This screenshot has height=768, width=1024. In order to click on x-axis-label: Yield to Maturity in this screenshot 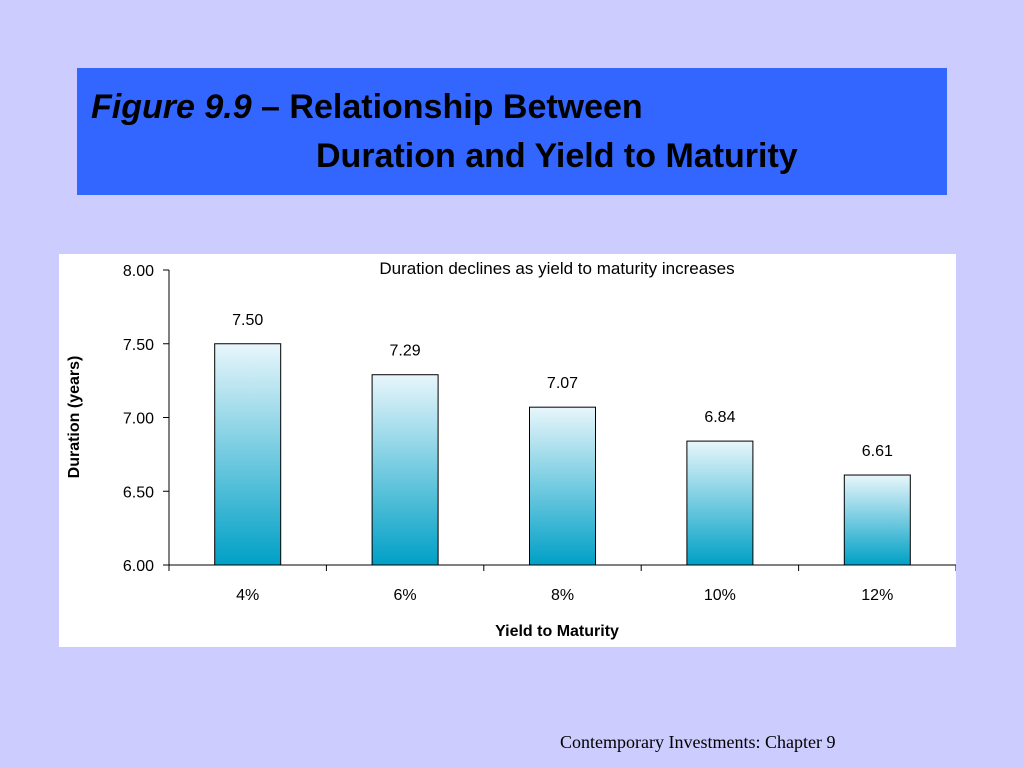, I will do `click(557, 631)`.